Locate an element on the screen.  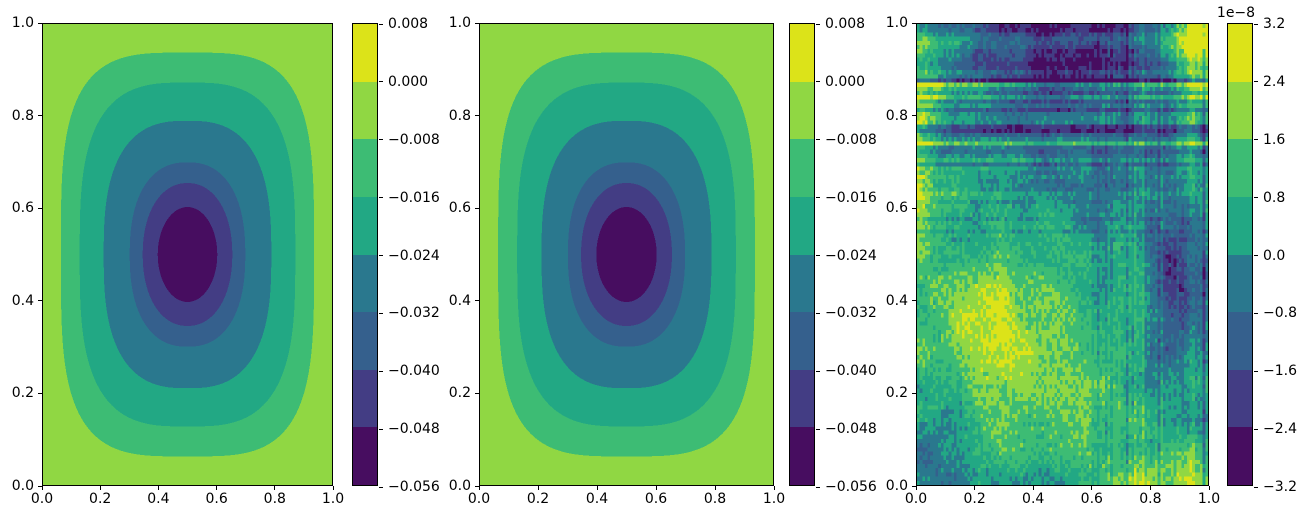
x-tick-label: 0.0 is located at coordinates (42, 499).